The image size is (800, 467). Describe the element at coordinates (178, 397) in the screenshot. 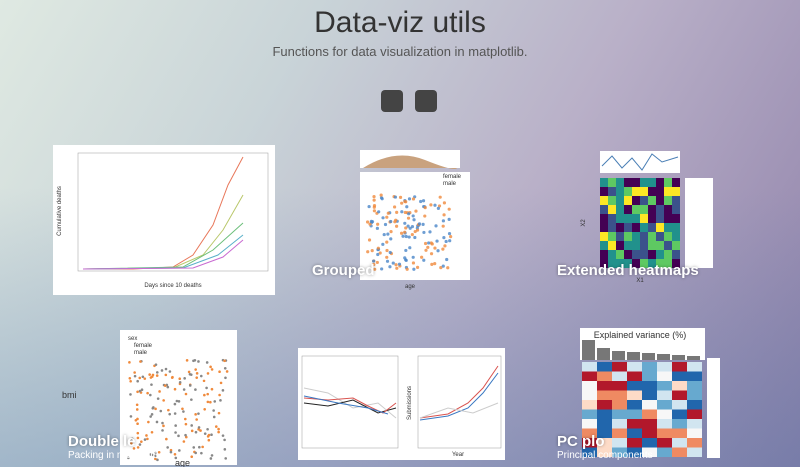

I see `thumbnail: sex female male` at that location.